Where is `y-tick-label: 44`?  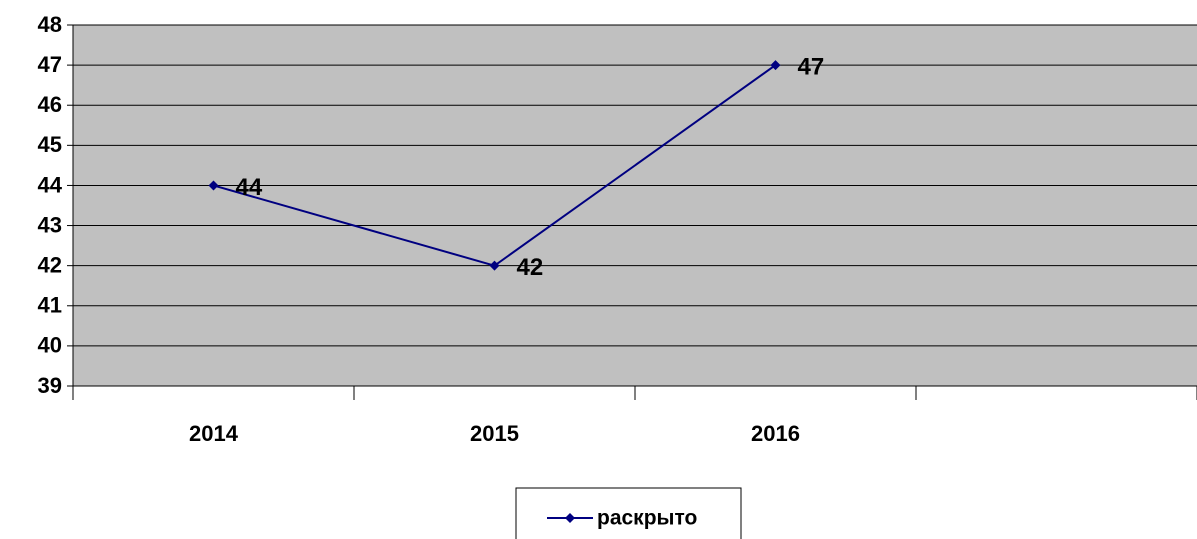 y-tick-label: 44 is located at coordinates (50, 184).